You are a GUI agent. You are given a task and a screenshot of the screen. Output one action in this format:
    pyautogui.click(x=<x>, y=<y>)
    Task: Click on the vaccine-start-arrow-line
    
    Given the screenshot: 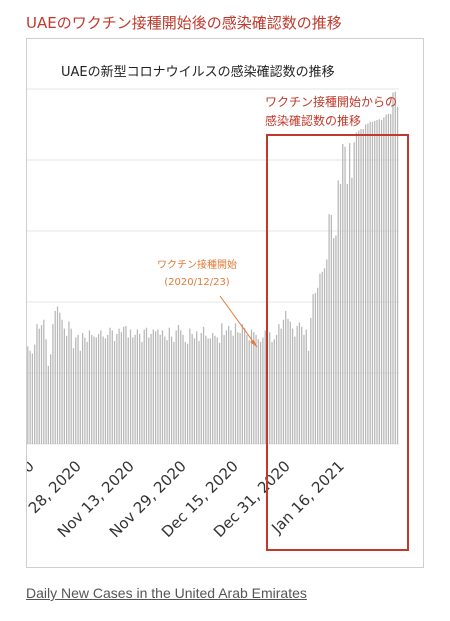 What is the action you would take?
    pyautogui.click(x=238, y=321)
    